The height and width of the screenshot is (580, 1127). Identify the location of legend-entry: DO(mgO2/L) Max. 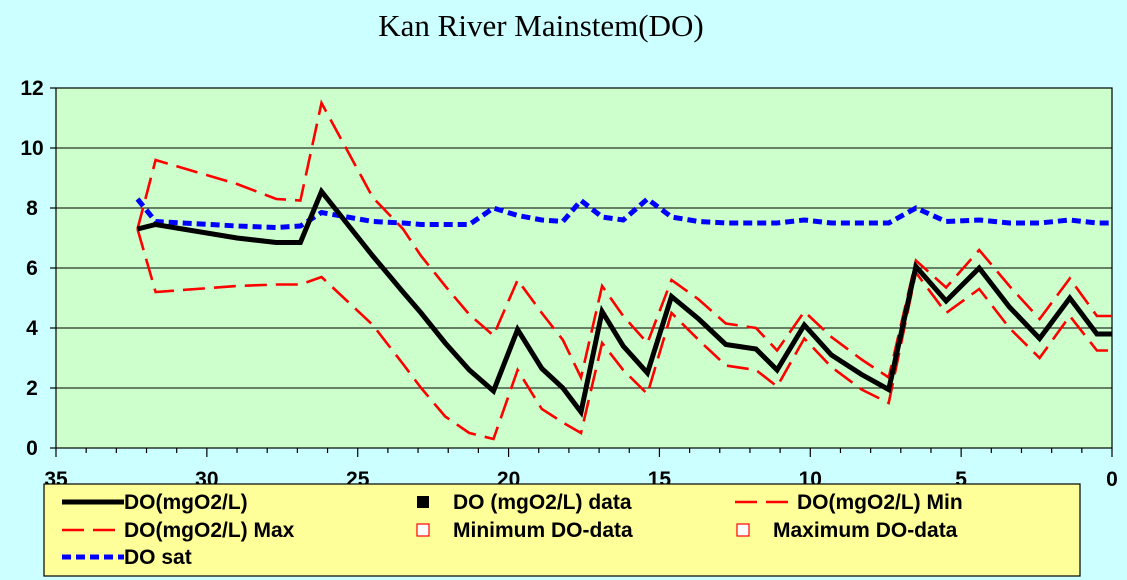
(178, 530).